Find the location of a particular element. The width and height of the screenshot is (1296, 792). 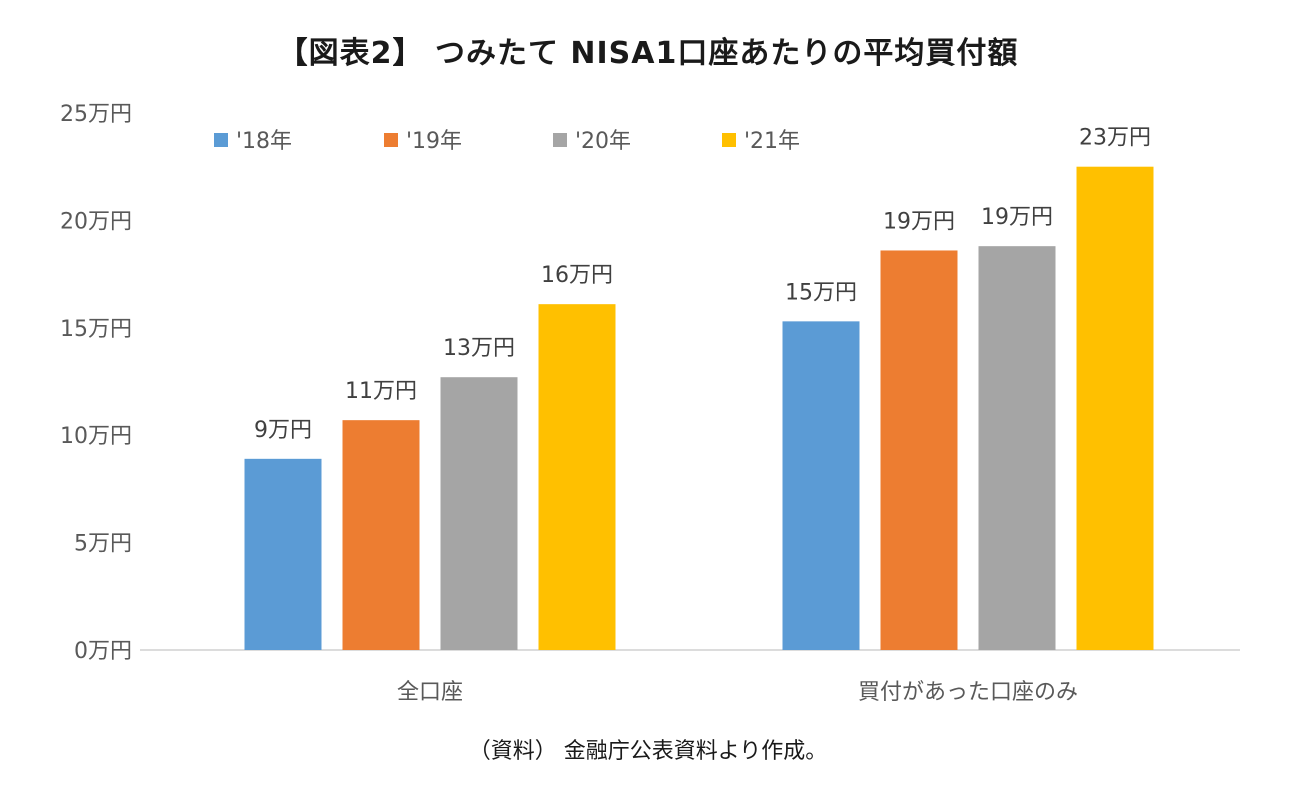

y-tick-label: 0万円 is located at coordinates (103, 651).